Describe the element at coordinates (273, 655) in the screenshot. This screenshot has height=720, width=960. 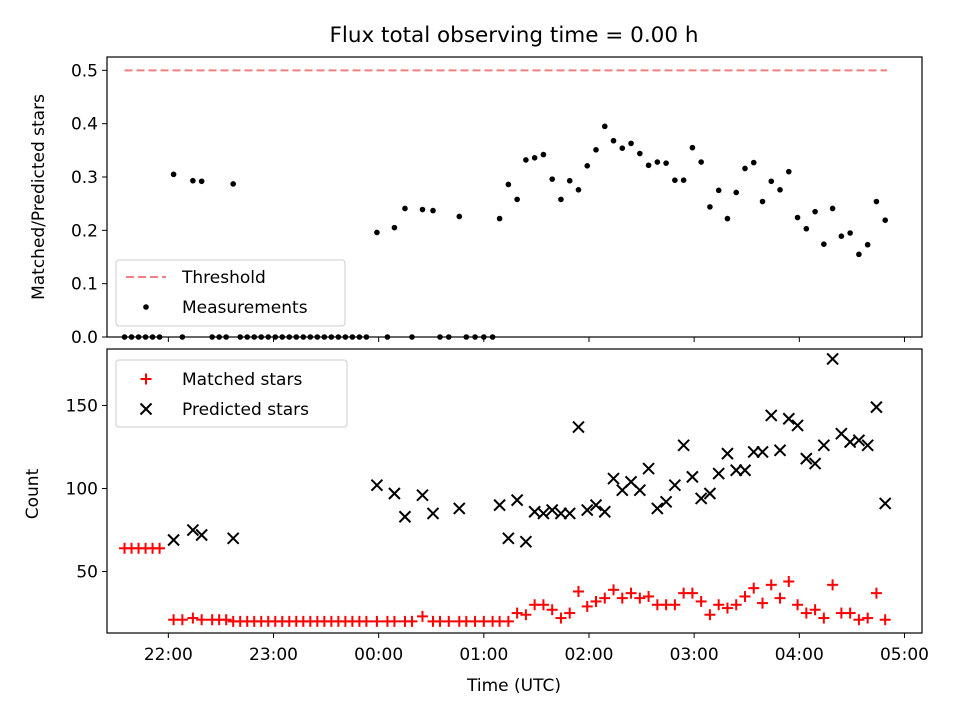
I see `bottom-x-tick-label: 23:00` at that location.